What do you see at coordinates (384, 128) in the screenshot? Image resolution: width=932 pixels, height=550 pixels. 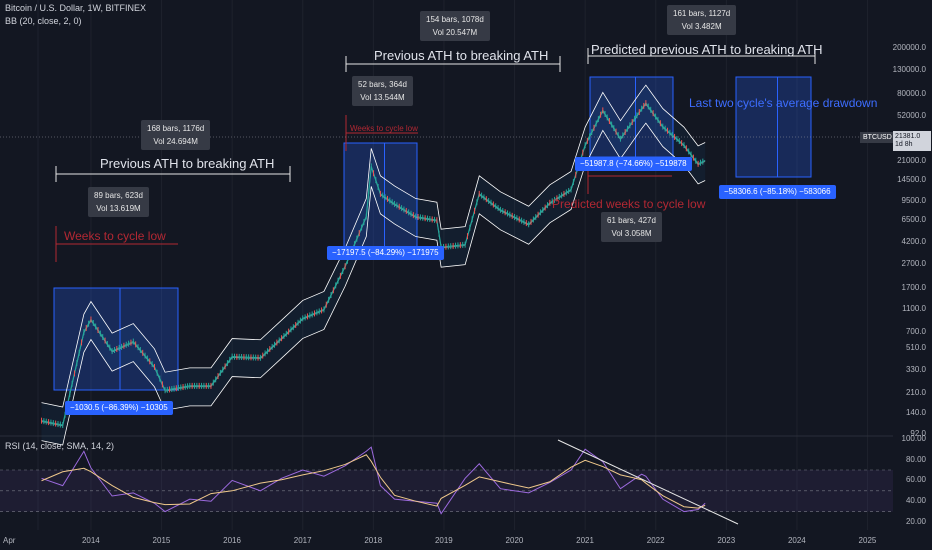 I see `weeks-label-2: Weeks to cycle low` at bounding box center [384, 128].